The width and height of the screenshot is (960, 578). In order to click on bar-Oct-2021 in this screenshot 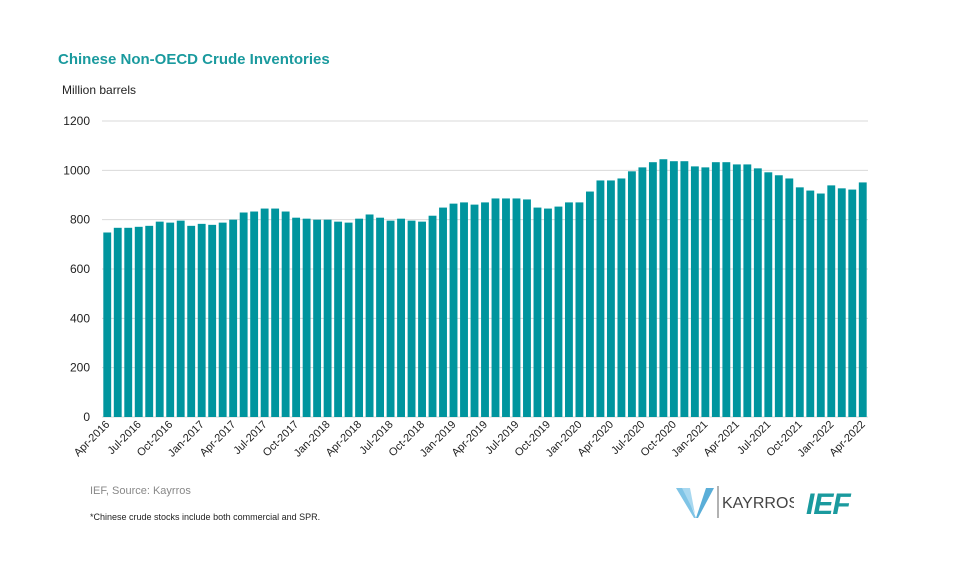, I will do `click(799, 302)`.